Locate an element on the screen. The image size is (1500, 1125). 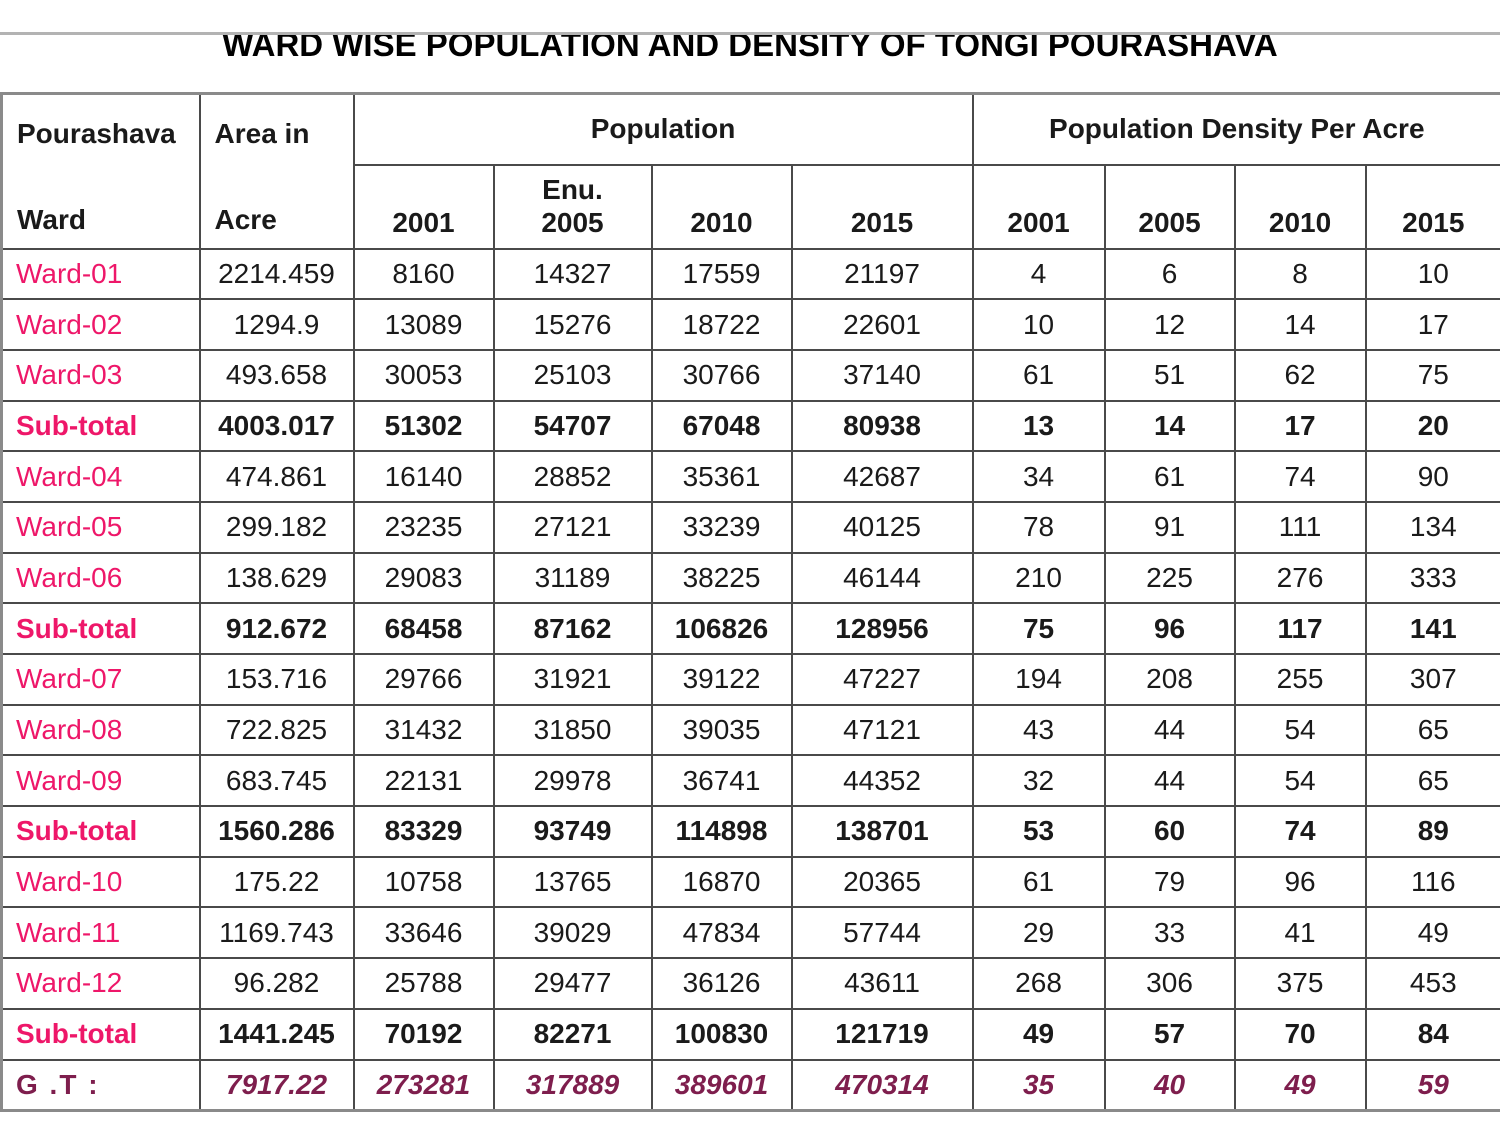
population-cell: 15276 is located at coordinates (572, 324).